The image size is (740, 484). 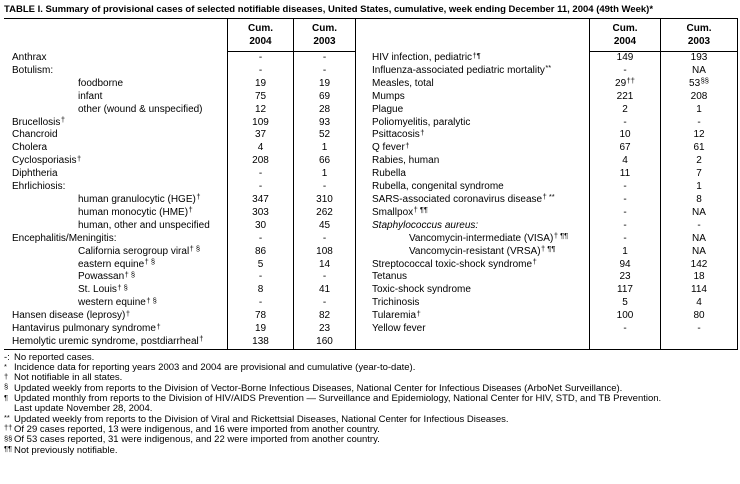 What do you see at coordinates (548, 197) in the screenshot?
I see `footnote-marker: † **` at bounding box center [548, 197].